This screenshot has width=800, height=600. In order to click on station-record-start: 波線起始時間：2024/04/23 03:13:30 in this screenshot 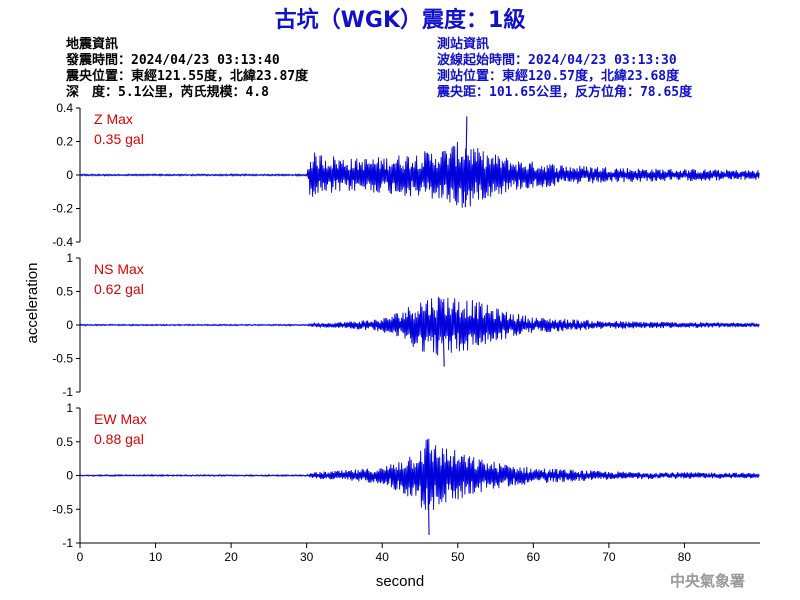, I will do `click(557, 60)`.